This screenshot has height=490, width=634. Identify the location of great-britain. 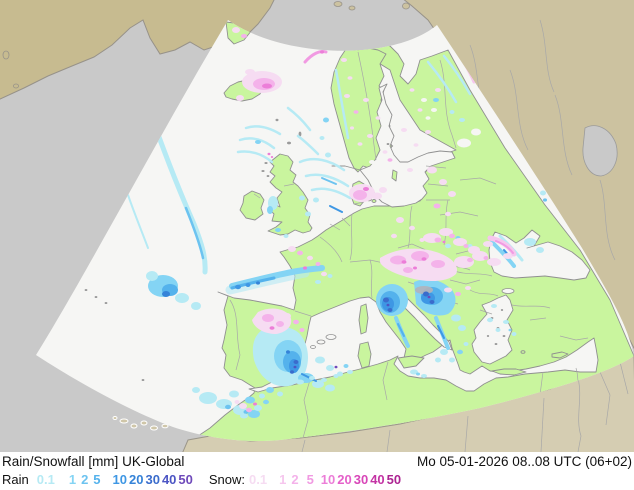
(290, 194).